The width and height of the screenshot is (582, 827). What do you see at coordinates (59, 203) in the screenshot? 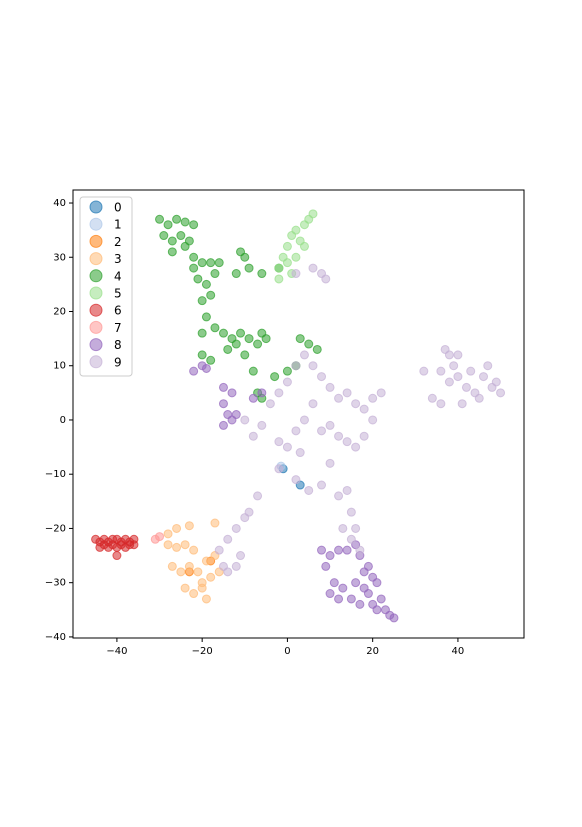
I see `y-tick-label: 40` at bounding box center [59, 203].